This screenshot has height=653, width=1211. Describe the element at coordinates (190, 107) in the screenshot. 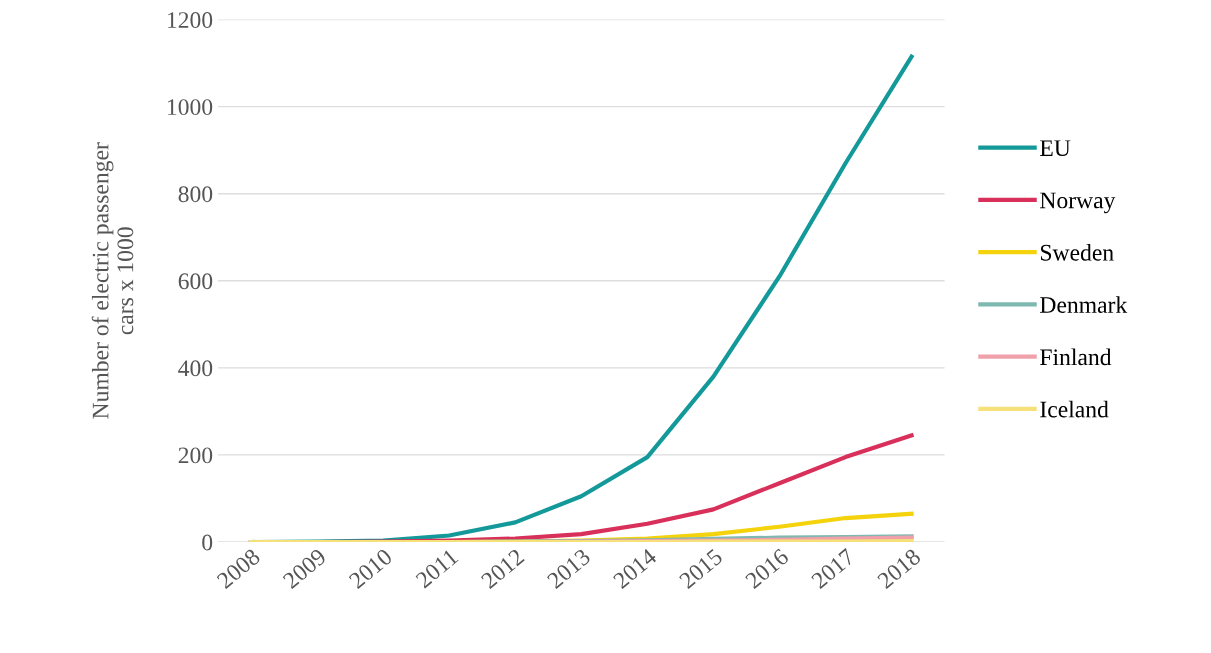

I see `y-tick-label: 1000` at that location.